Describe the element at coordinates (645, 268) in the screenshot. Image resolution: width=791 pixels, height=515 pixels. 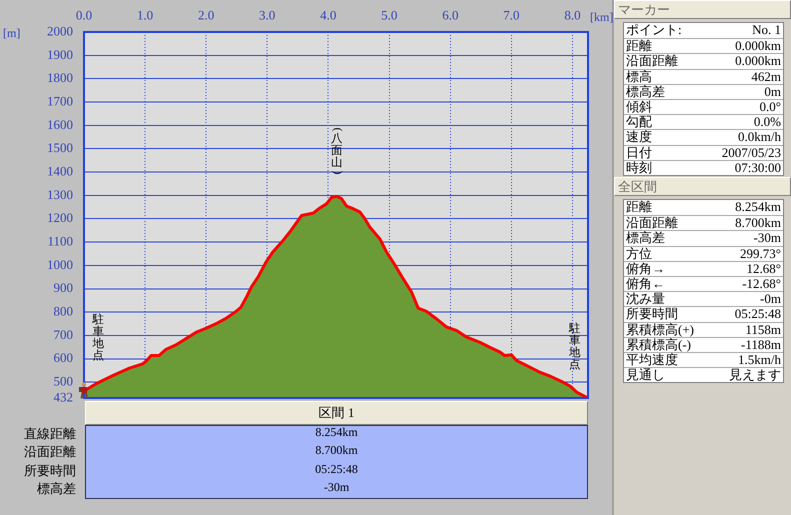
I see `text: 俯角→` at that location.